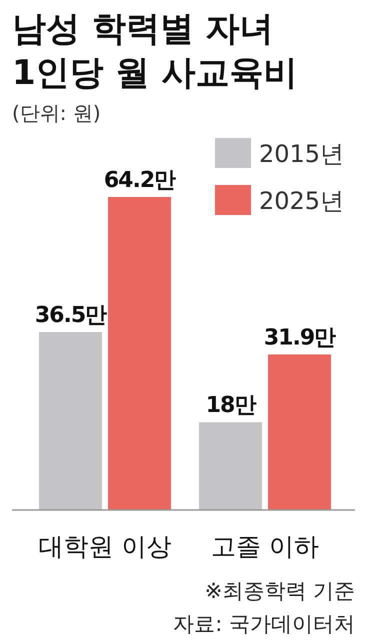 Image resolution: width=367 pixels, height=643 pixels. Describe the element at coordinates (105, 546) in the screenshot. I see `x-tick-label: 대학원 이상` at that location.